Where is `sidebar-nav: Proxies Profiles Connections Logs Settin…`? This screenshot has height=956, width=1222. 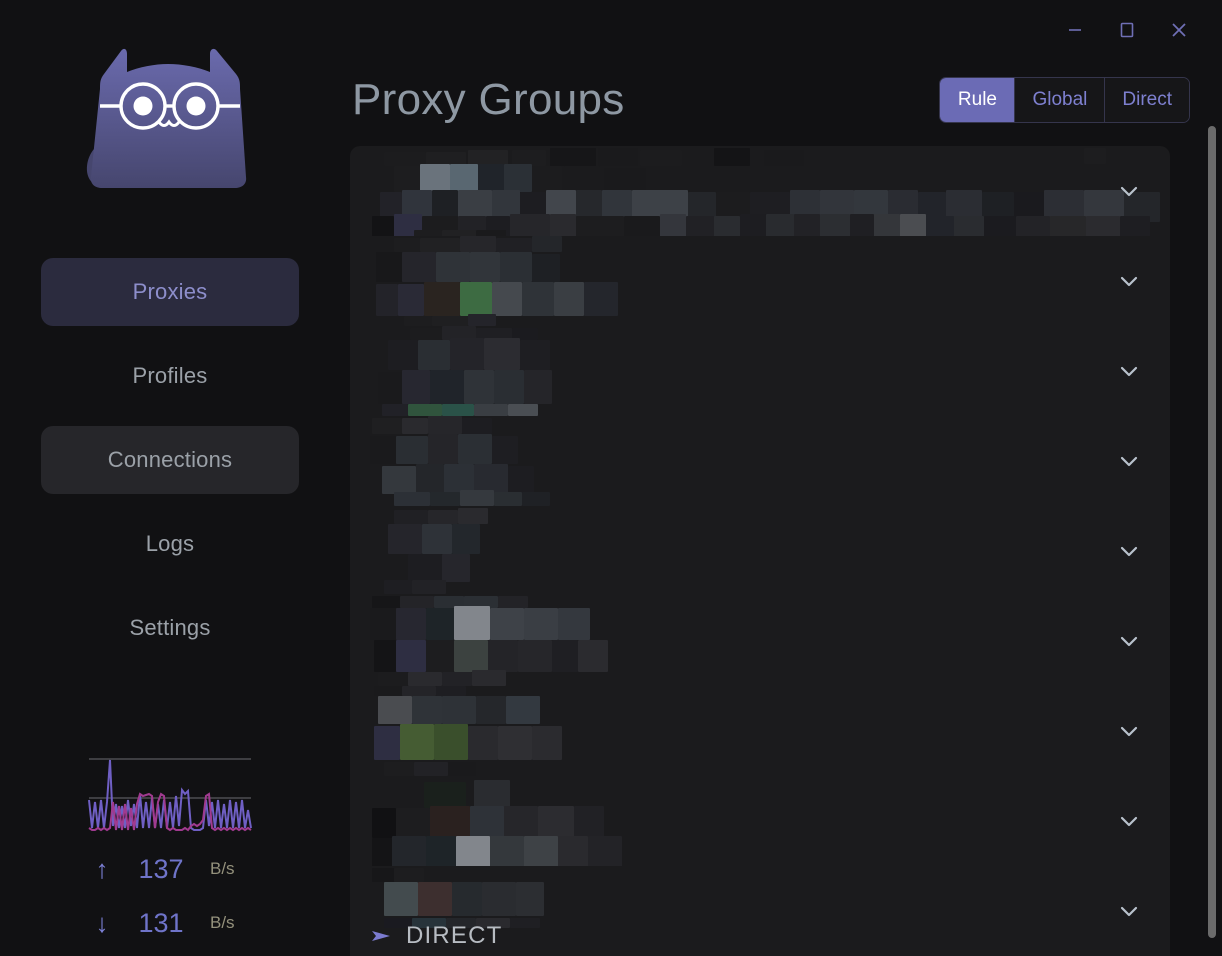
sidebar-nav: Proxies Profiles Connections Logs Settin… is located at coordinates (170, 468).